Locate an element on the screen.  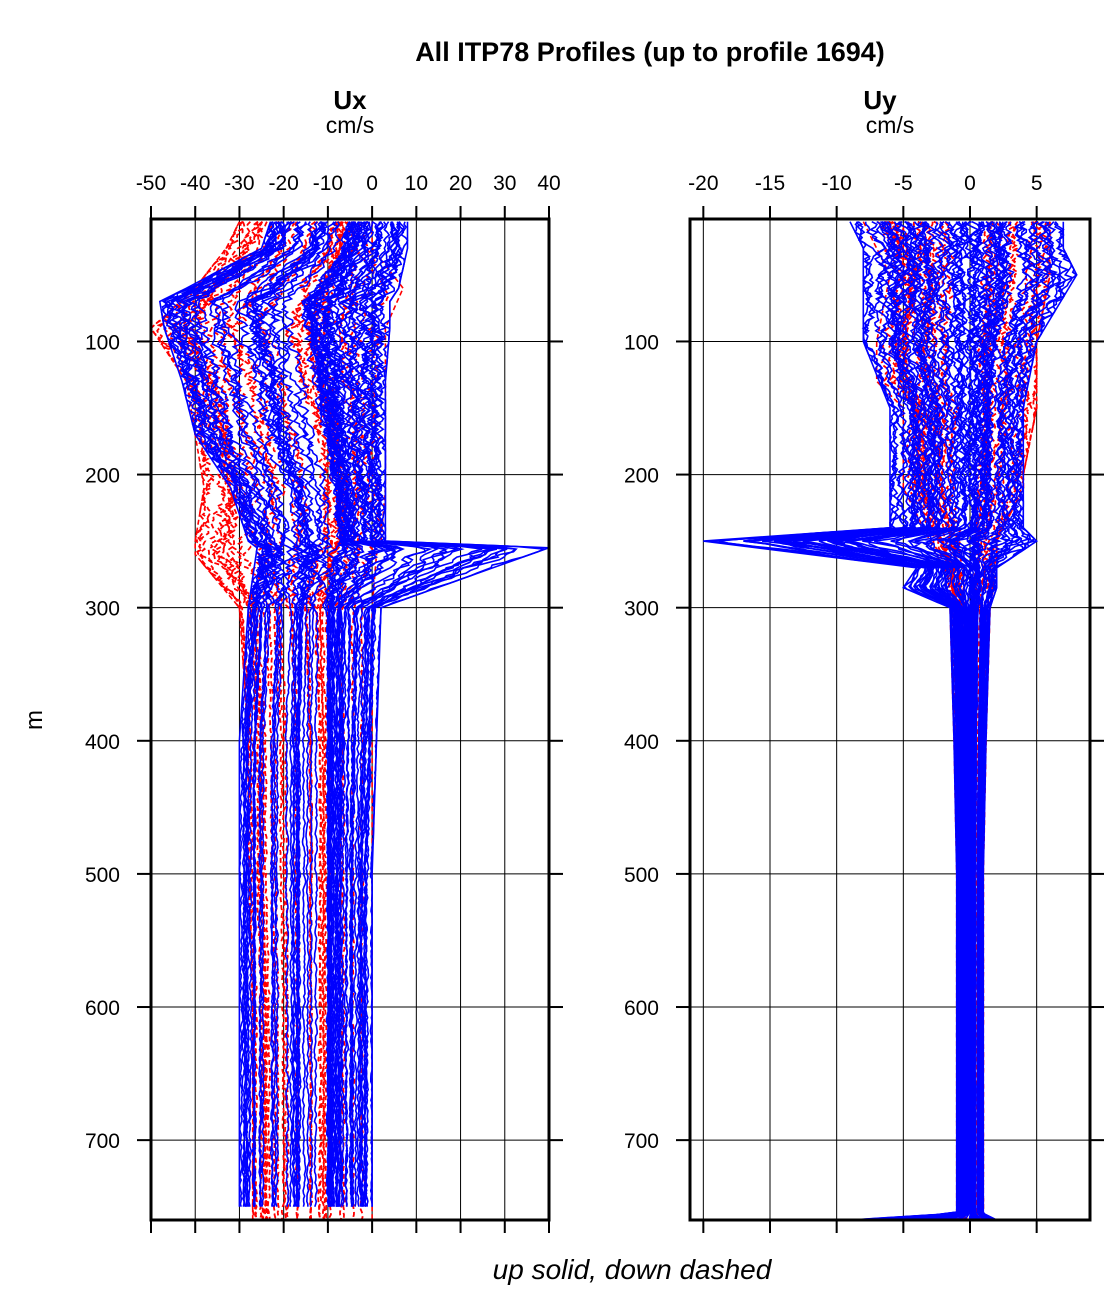
ux-ytick-label: 100 is located at coordinates (102, 342).